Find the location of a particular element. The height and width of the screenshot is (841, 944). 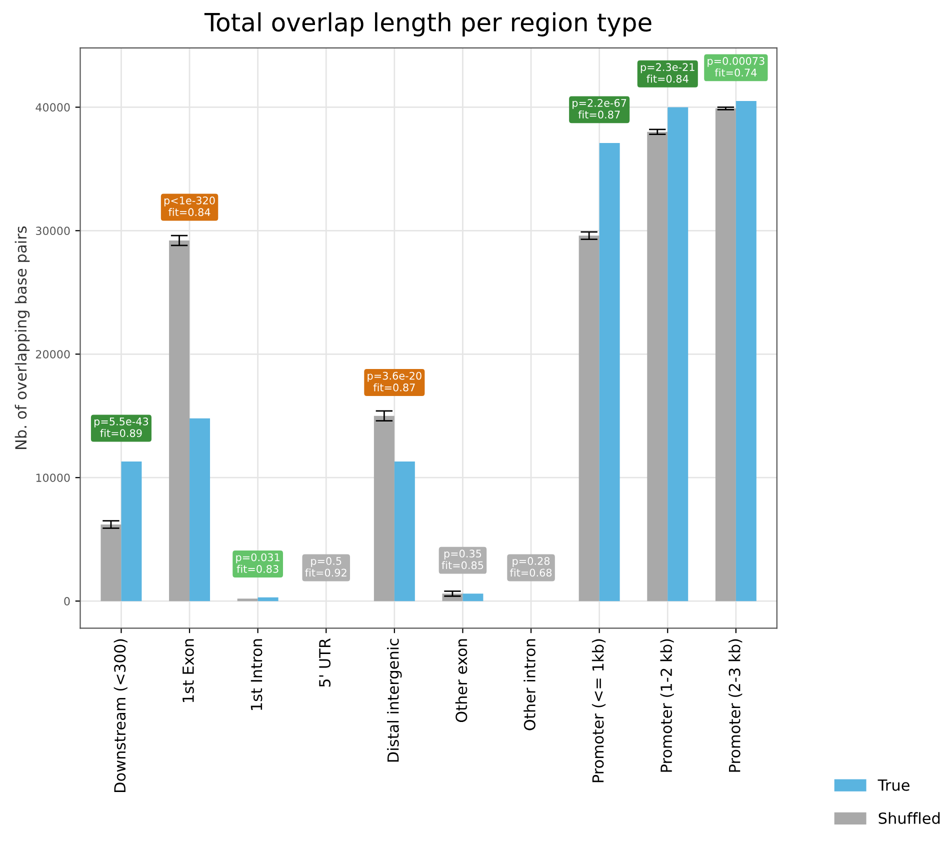

annotation: p<1e-320 fit=0.84 is located at coordinates (189, 206).